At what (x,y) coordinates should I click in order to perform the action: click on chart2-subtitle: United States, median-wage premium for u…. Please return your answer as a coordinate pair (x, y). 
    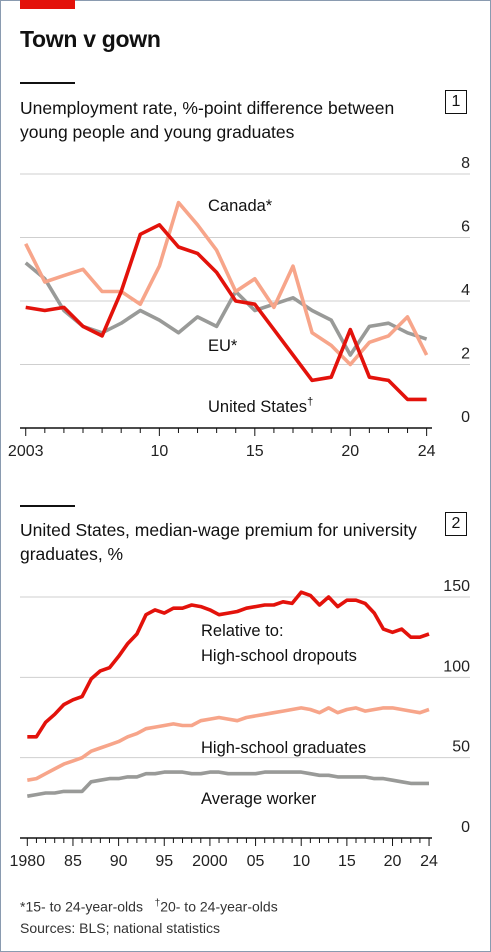
    Looking at the image, I should click on (218, 542).